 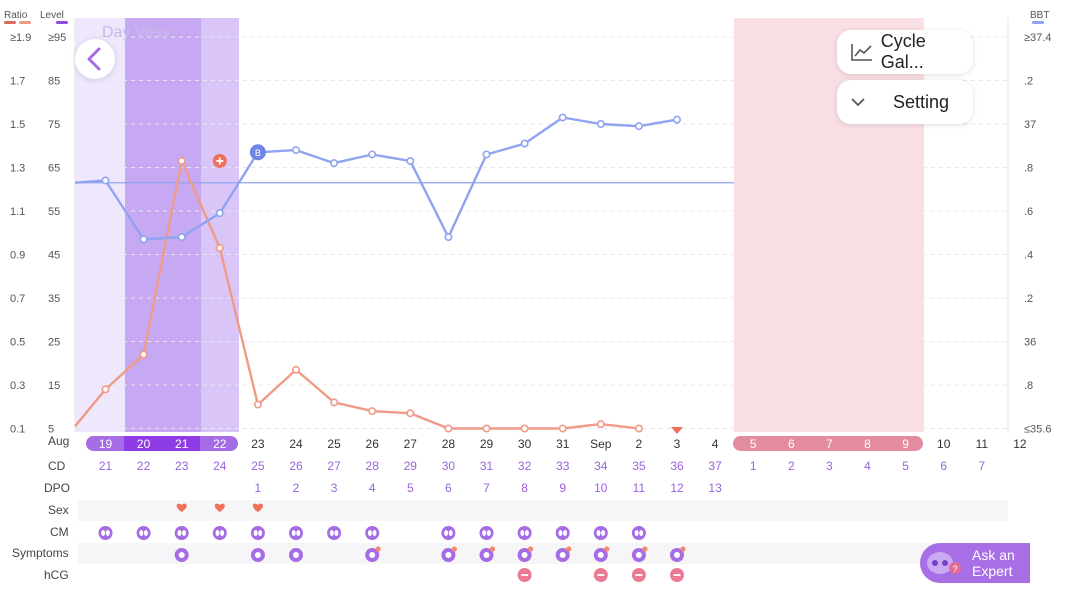 I want to click on symptoms-row-bg, so click(x=543, y=553).